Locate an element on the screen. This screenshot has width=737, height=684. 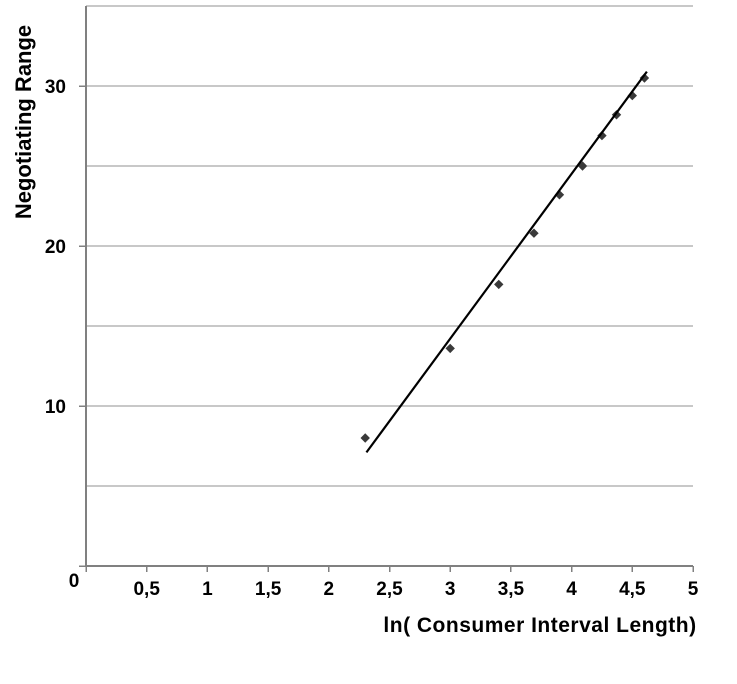
x-tick-label: 2,5 is located at coordinates (389, 589).